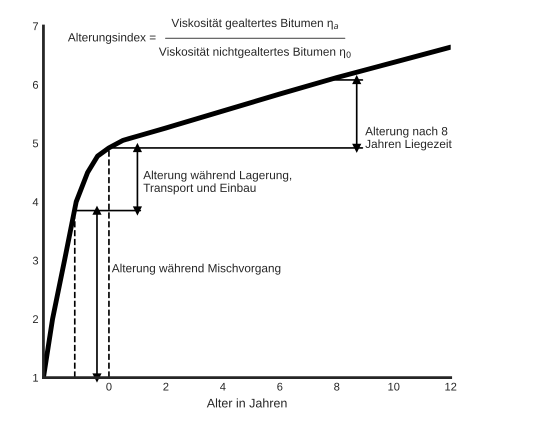 Image resolution: width=543 pixels, height=434 pixels. What do you see at coordinates (394, 386) in the screenshot?
I see `x-tick-label: 10` at bounding box center [394, 386].